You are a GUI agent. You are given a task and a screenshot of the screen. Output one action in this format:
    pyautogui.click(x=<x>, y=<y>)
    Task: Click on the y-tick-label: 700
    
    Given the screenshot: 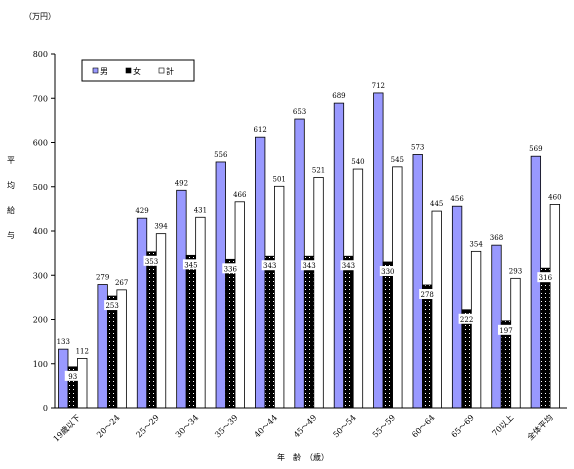 What is the action you would take?
    pyautogui.click(x=40, y=98)
    